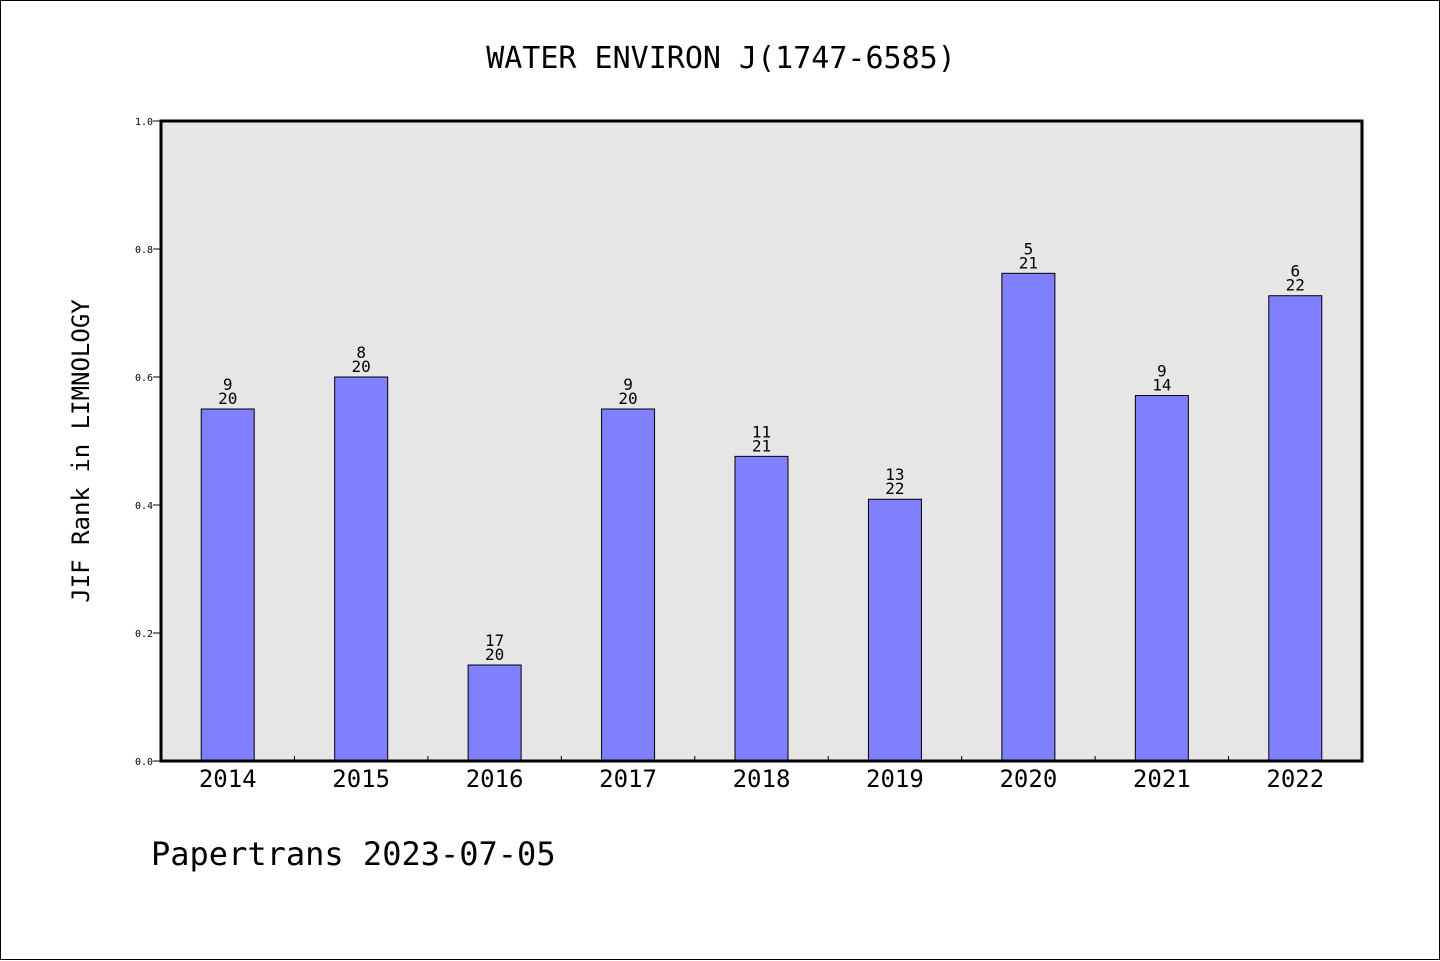 Image resolution: width=1440 pixels, height=961 pixels. Describe the element at coordinates (144, 762) in the screenshot. I see `y-tick-label: 0.0` at that location.